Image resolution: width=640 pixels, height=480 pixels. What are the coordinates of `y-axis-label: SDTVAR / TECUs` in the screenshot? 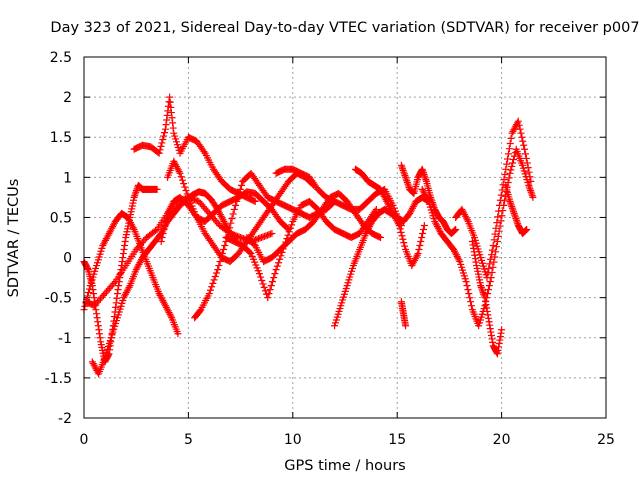 It's located at (14, 238).